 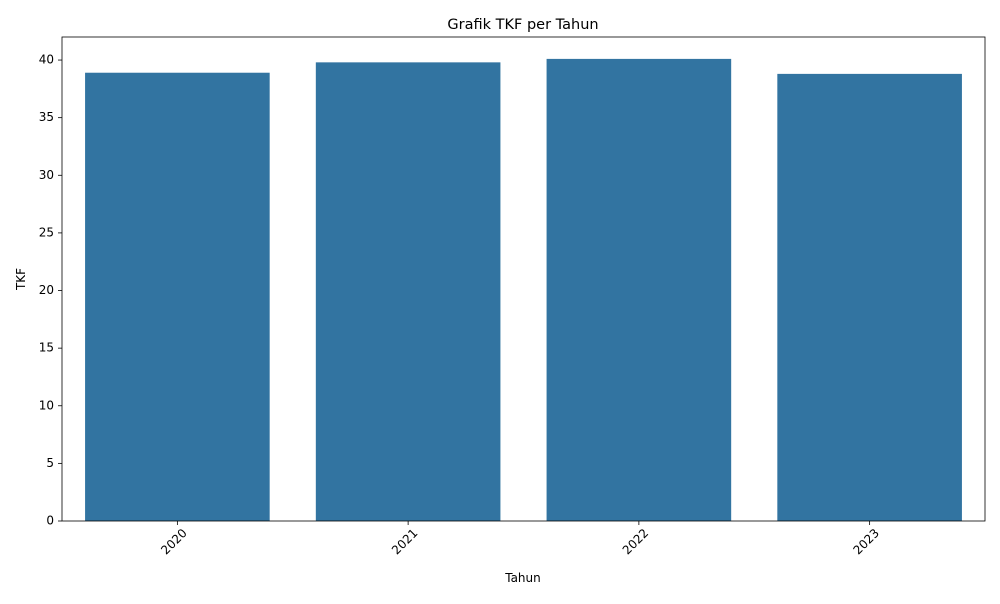 I want to click on x-tick-label: 2023, so click(x=866, y=541).